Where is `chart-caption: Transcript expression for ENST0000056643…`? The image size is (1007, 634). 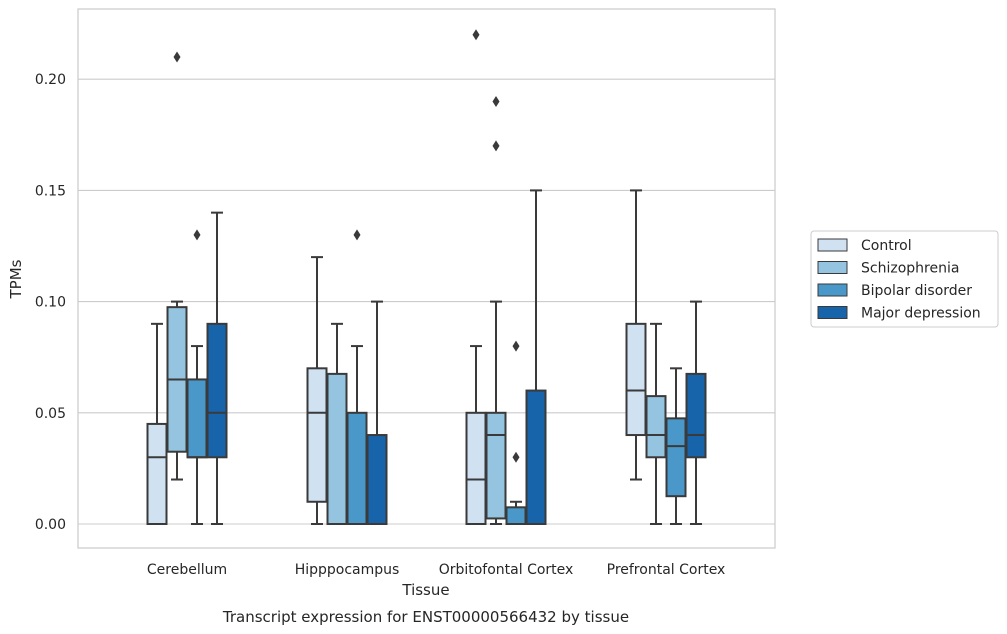 chart-caption: Transcript expression for ENST0000056643… is located at coordinates (425, 617).